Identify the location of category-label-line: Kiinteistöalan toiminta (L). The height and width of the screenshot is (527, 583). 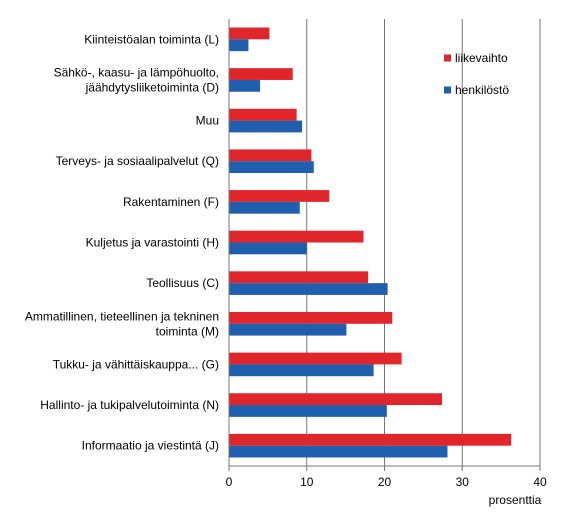
(151, 39).